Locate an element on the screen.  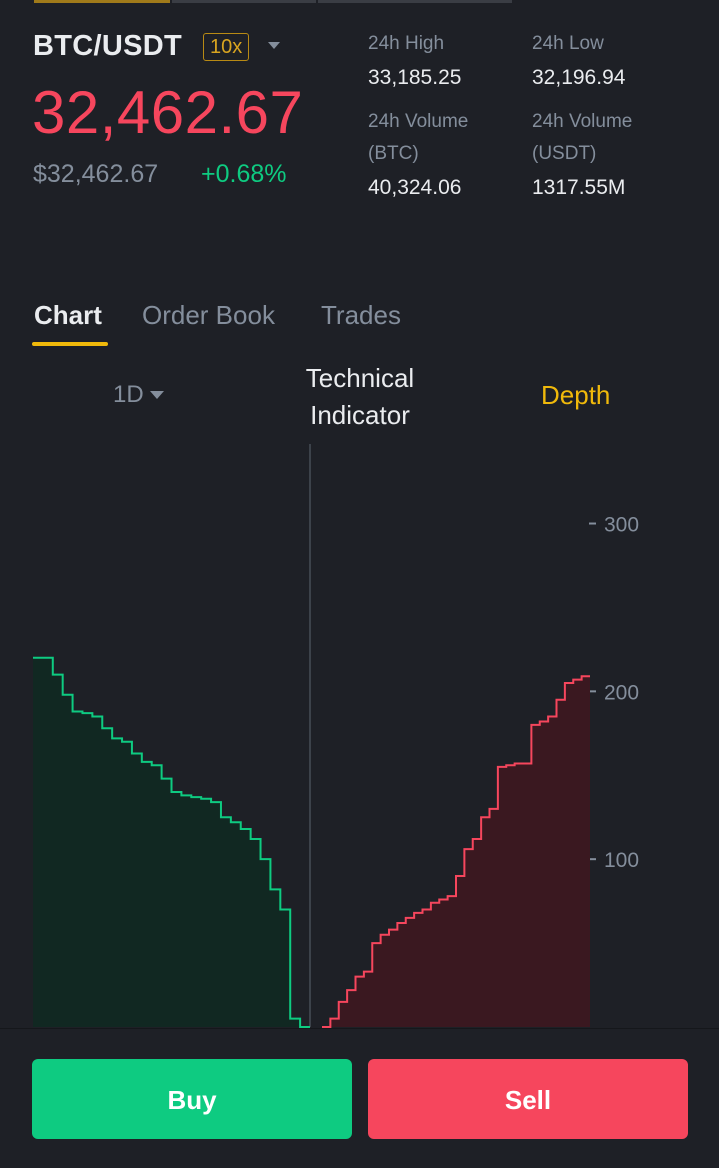
stat-volume-usdt-value: 1317.55M is located at coordinates (579, 187).